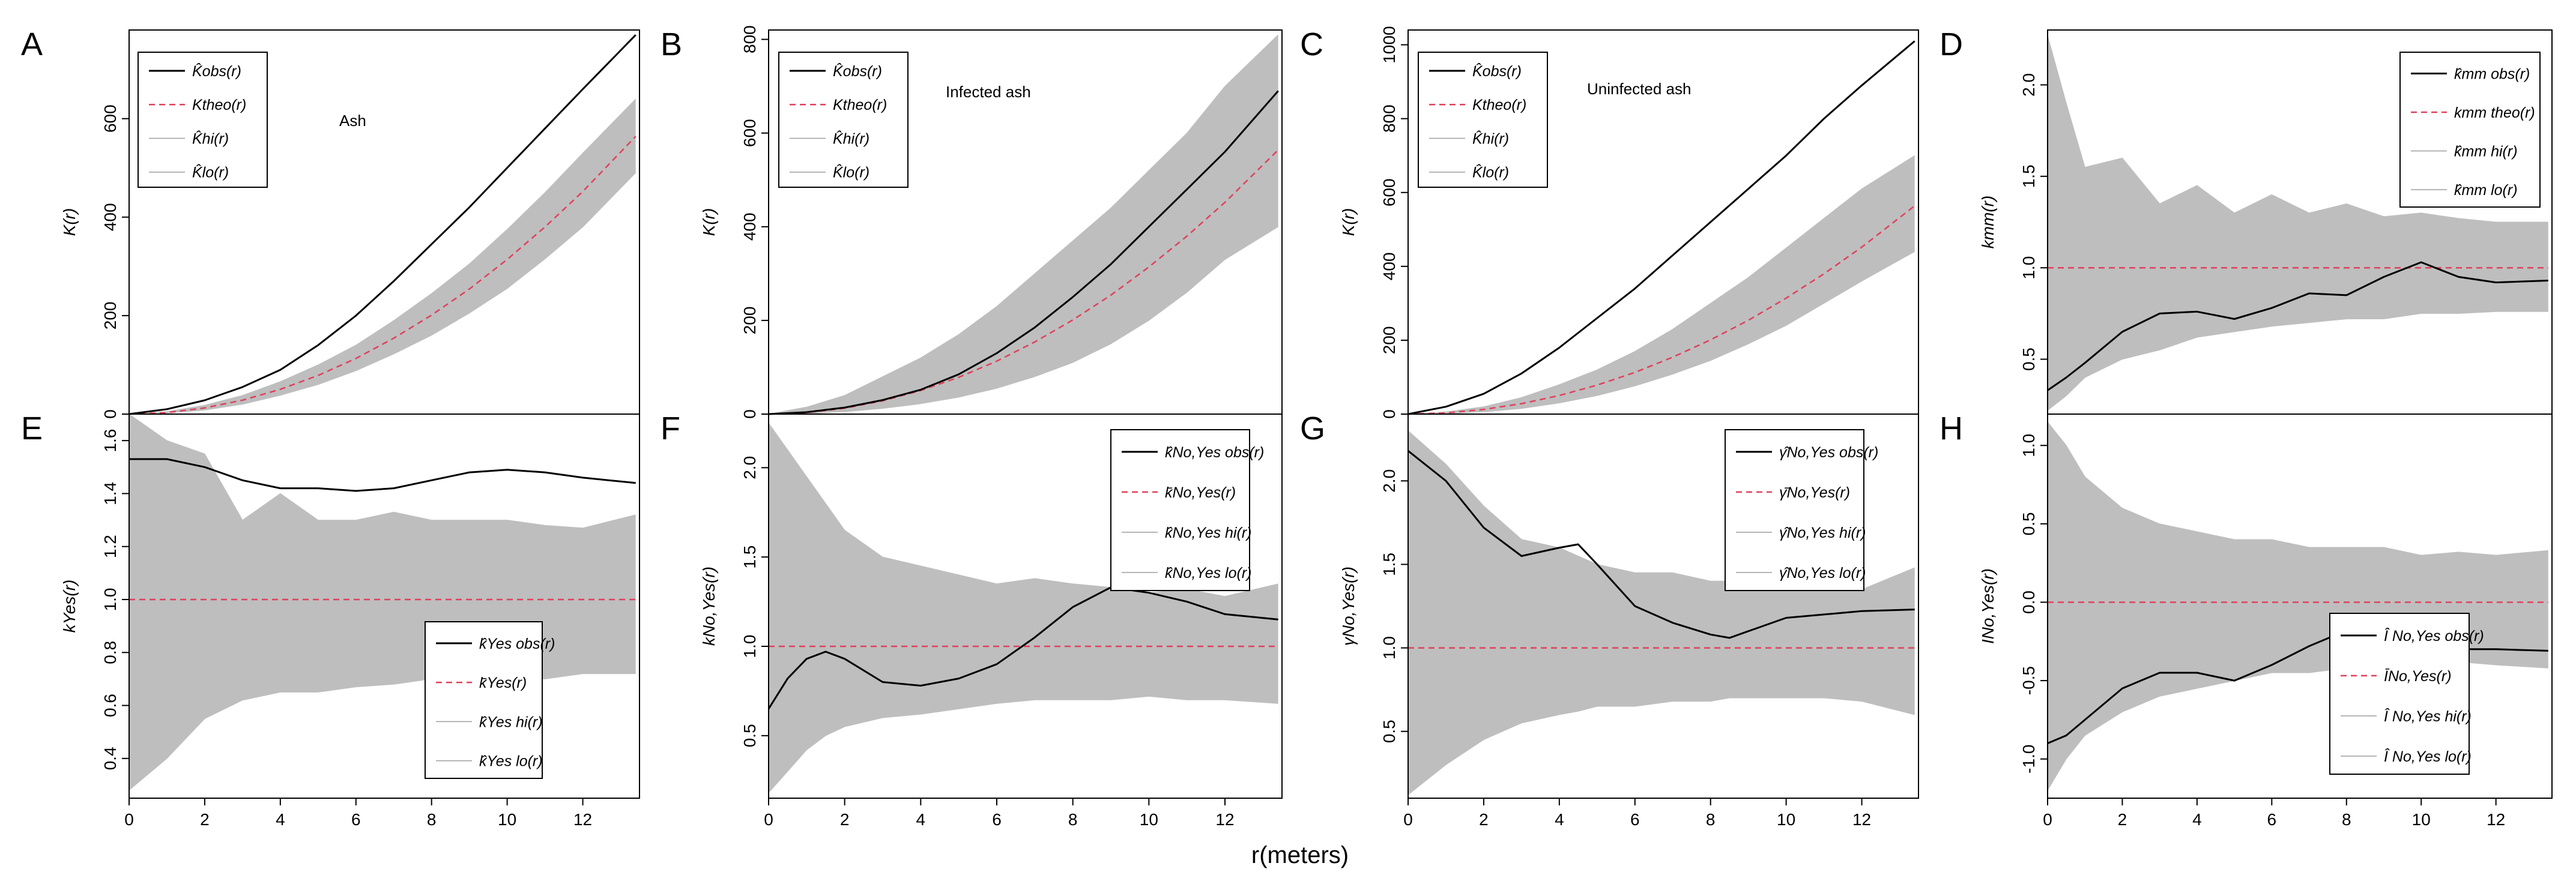 The image size is (2576, 881). I want to click on y-tick-label: 0.6, so click(110, 705).